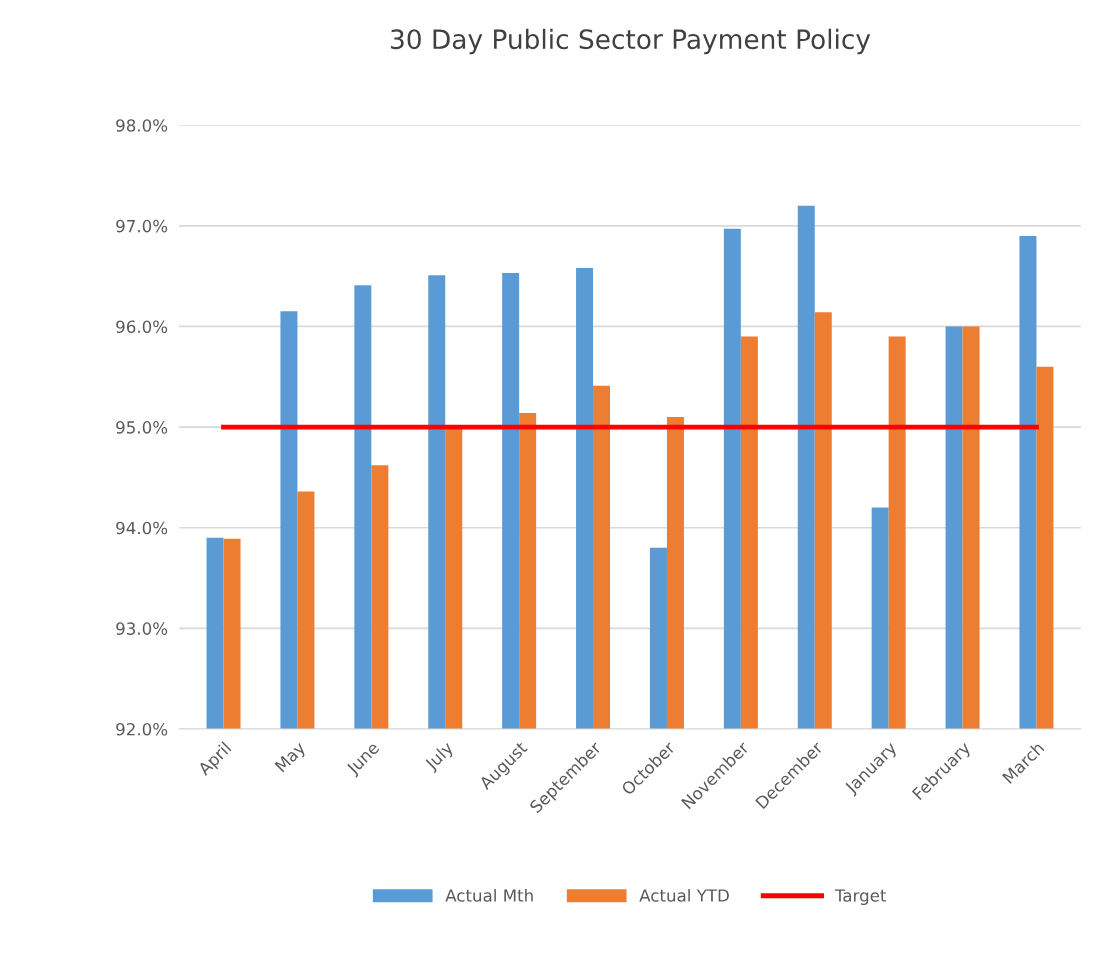 The height and width of the screenshot is (963, 1120). Describe the element at coordinates (142, 427) in the screenshot. I see `y-tick-label: 95.0%` at that location.